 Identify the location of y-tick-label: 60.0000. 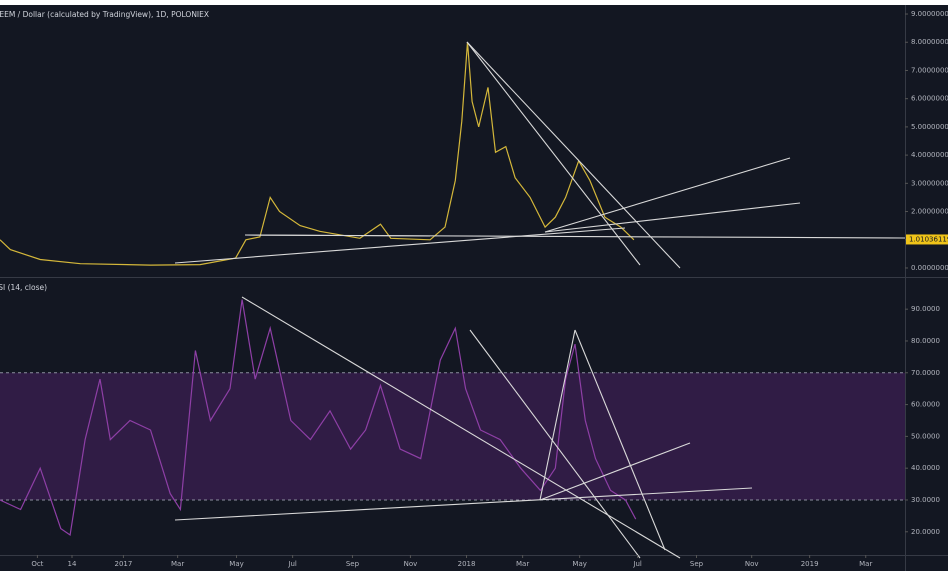
(925, 405).